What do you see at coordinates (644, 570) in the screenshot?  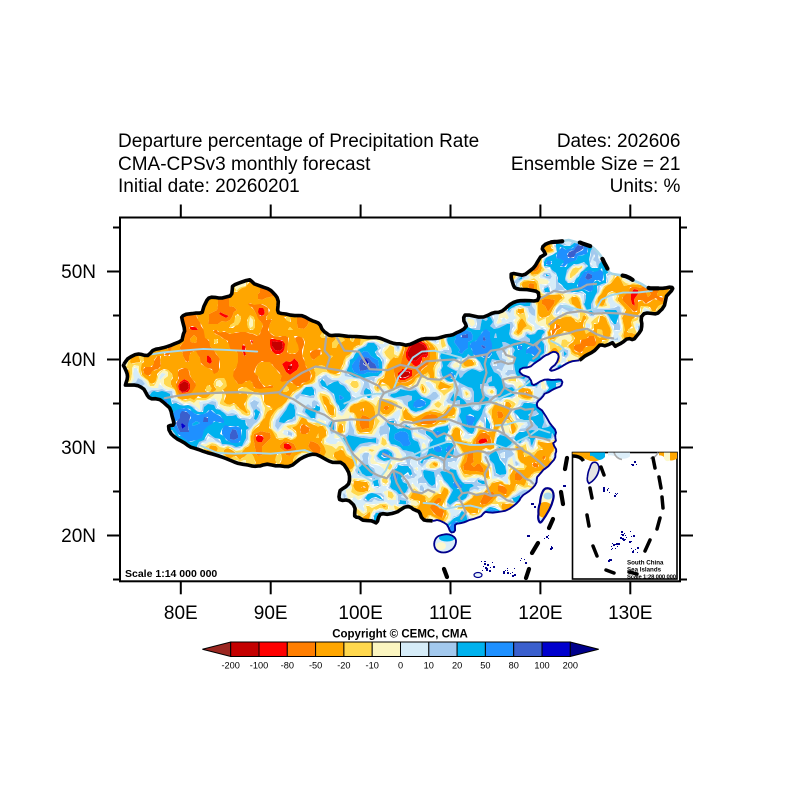 I see `svg-text: Sea Islands` at bounding box center [644, 570].